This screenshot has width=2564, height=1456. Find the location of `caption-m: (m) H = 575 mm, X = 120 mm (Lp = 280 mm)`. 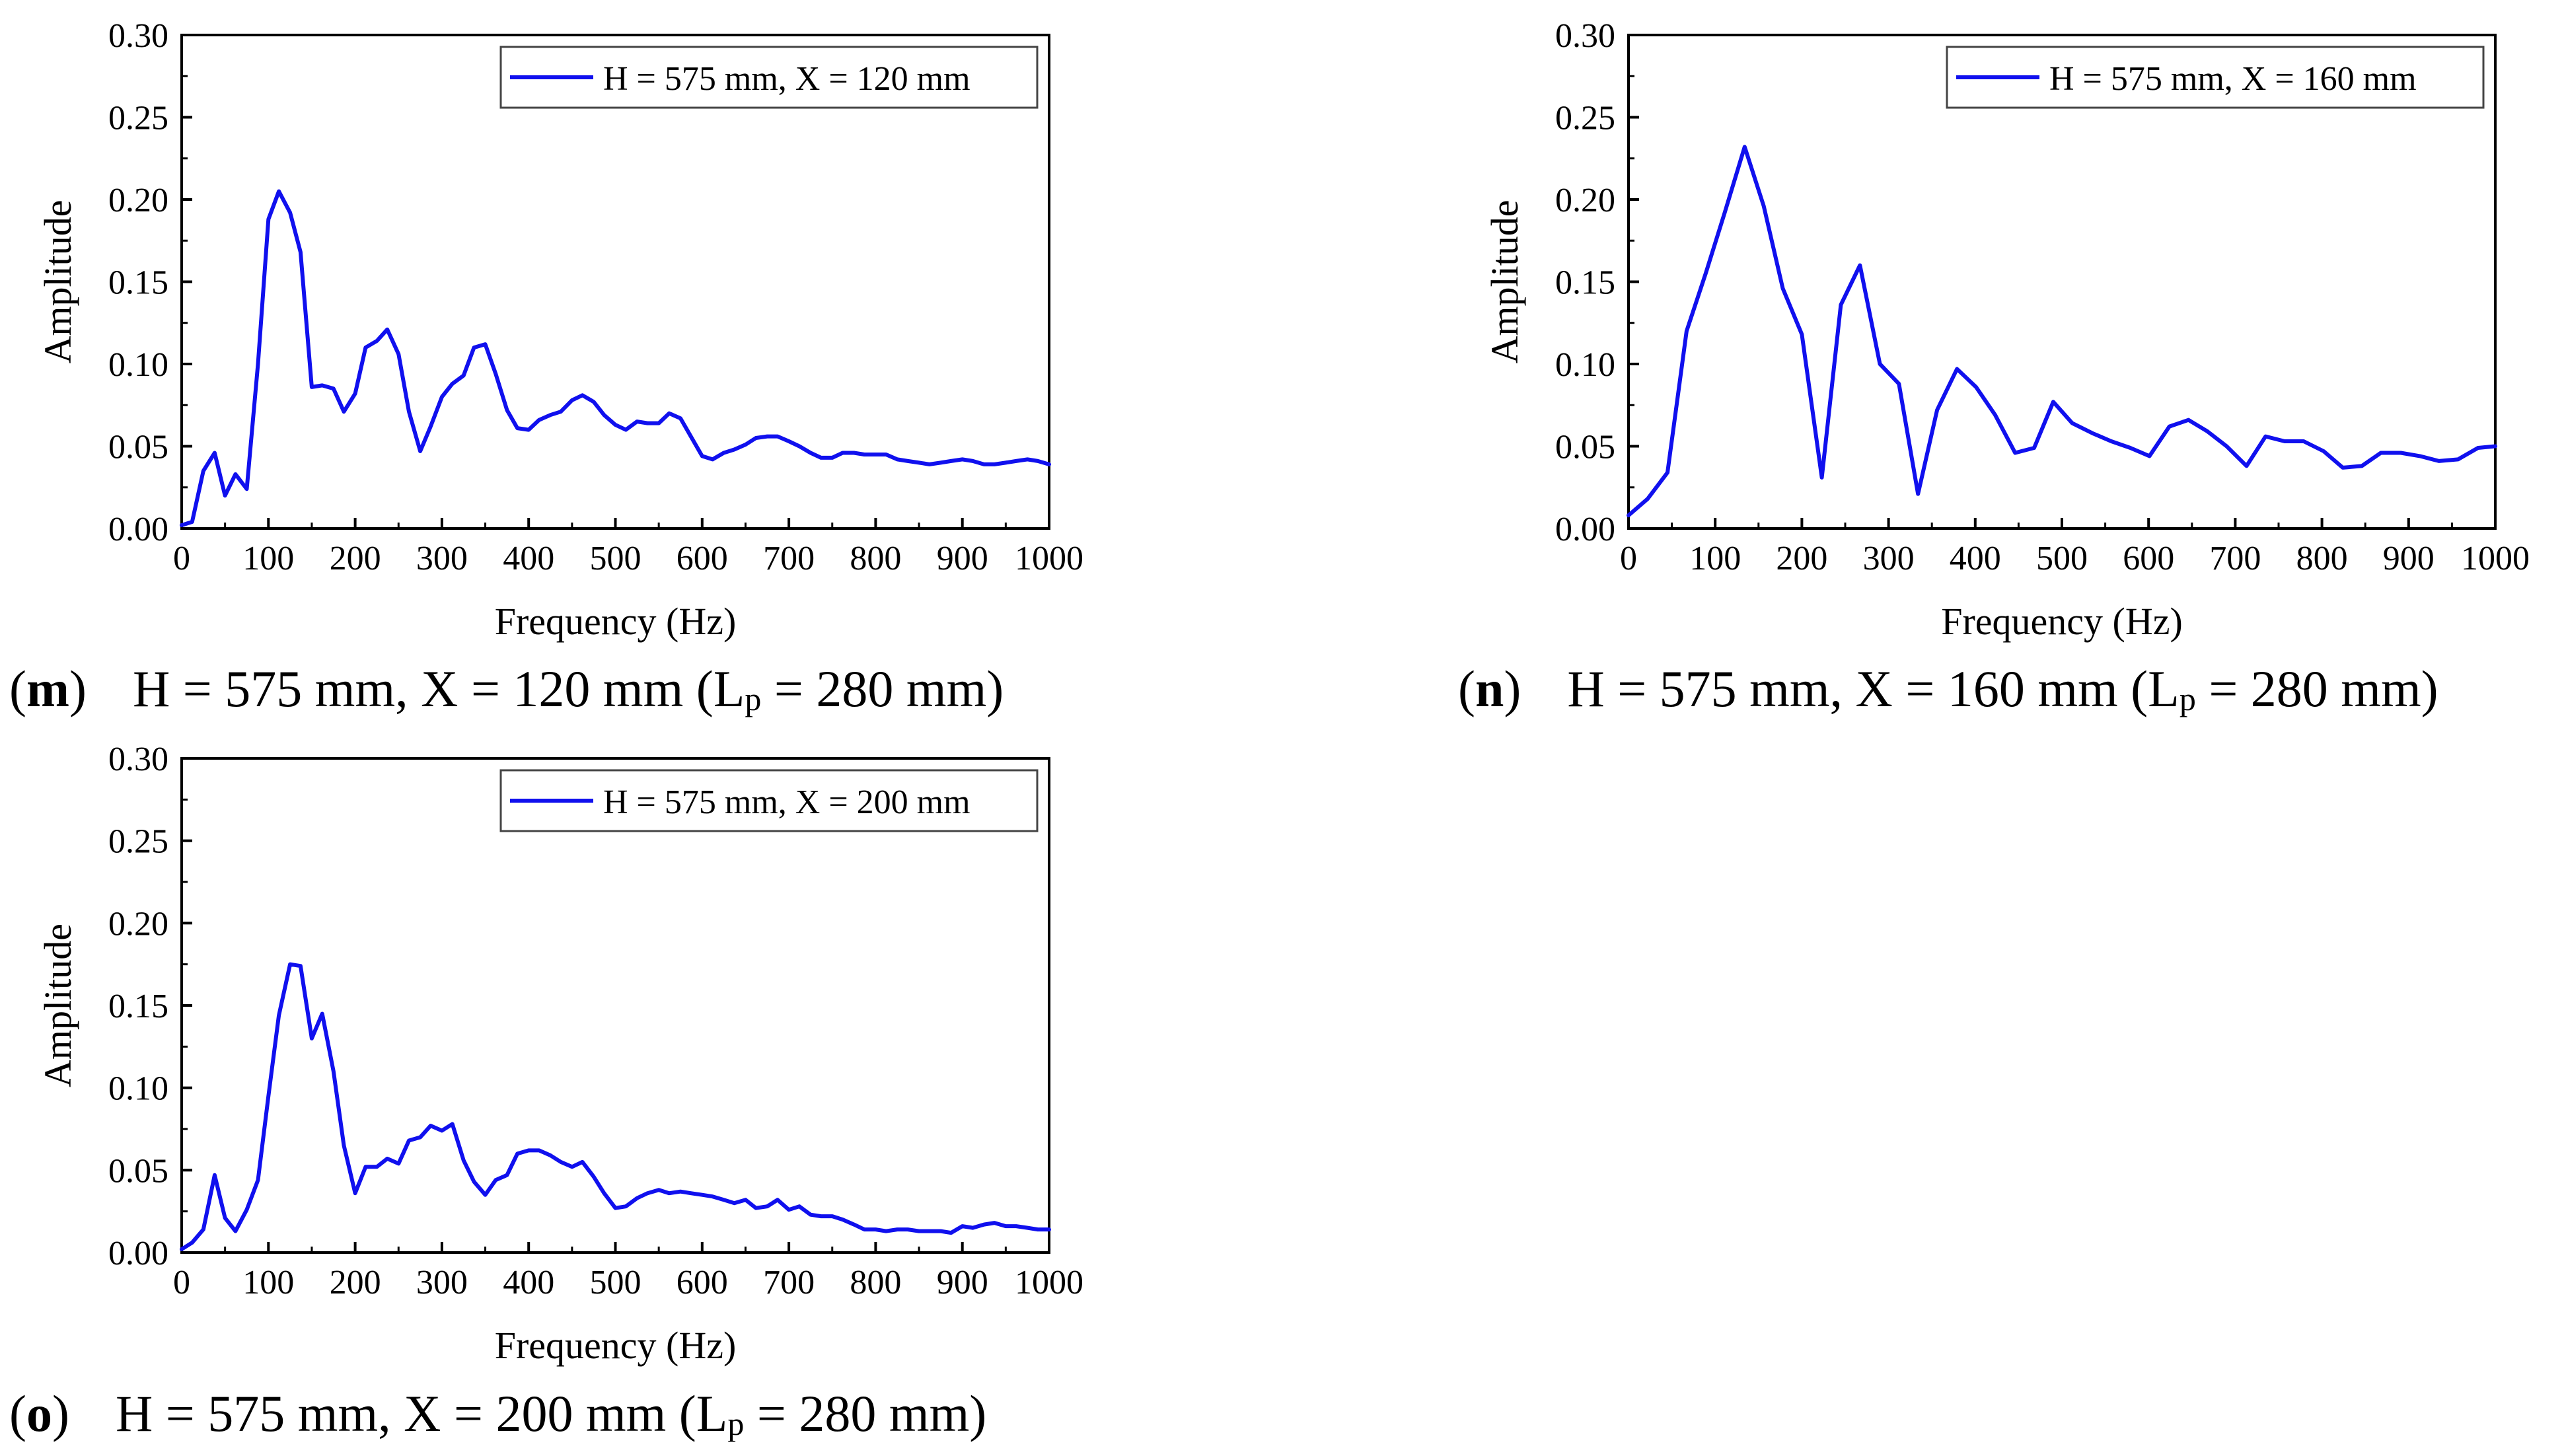

caption-m: (m) H = 575 mm, X = 120 mm (Lp = 280 mm) is located at coordinates (506, 688).